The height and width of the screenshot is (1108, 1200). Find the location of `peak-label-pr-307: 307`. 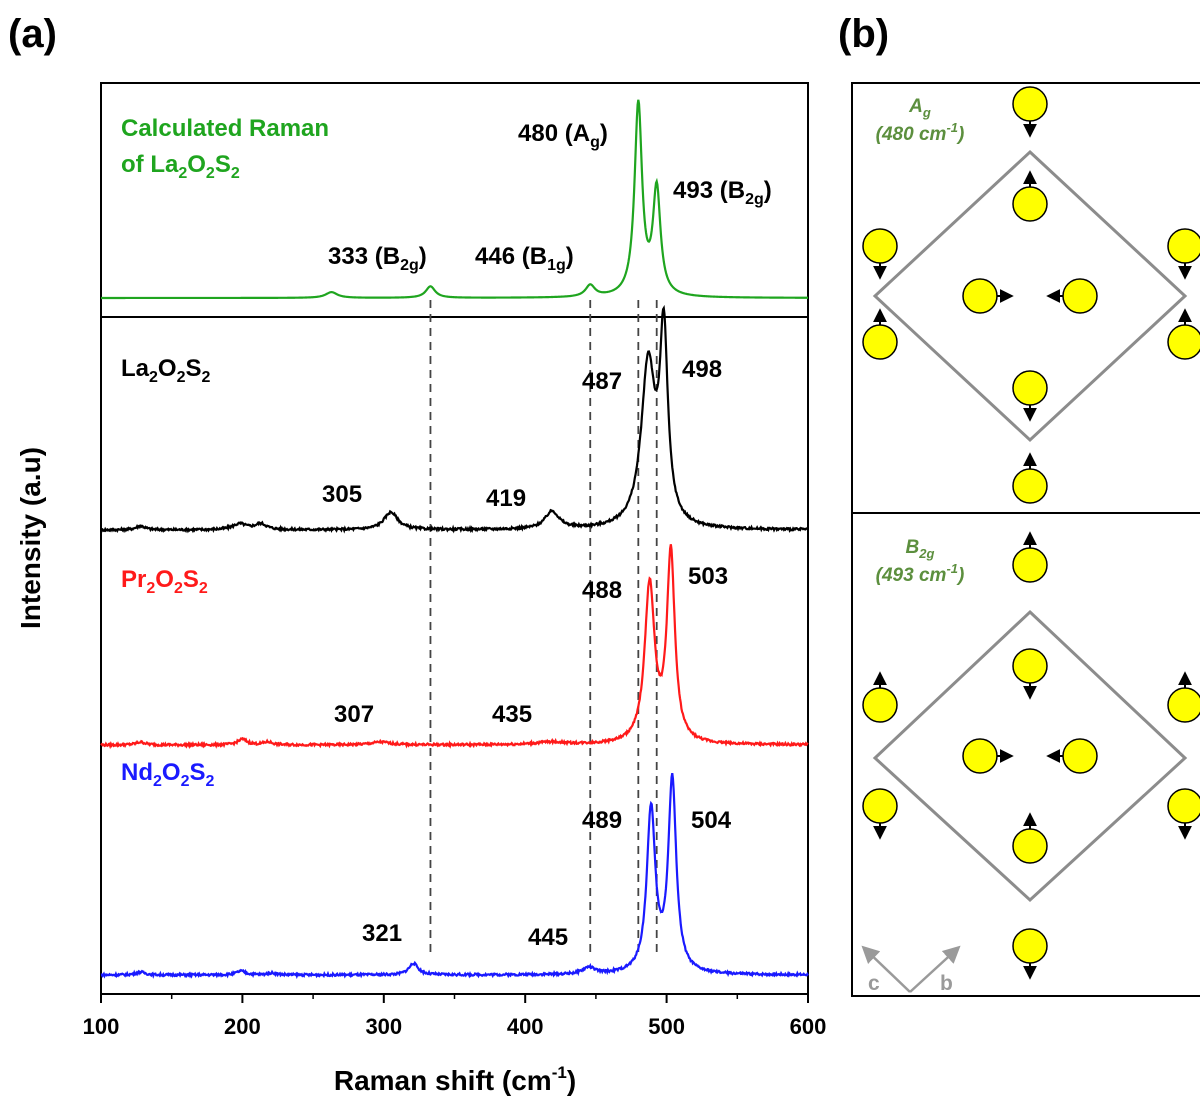

peak-label-pr-307: 307 is located at coordinates (354, 714).